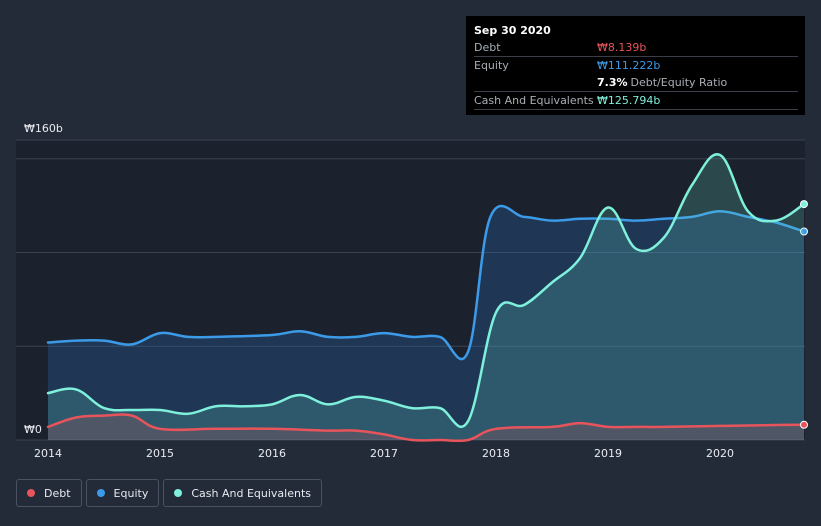 This screenshot has height=526, width=821. What do you see at coordinates (608, 453) in the screenshot?
I see `x-tick-label-2019: 2019` at bounding box center [608, 453].